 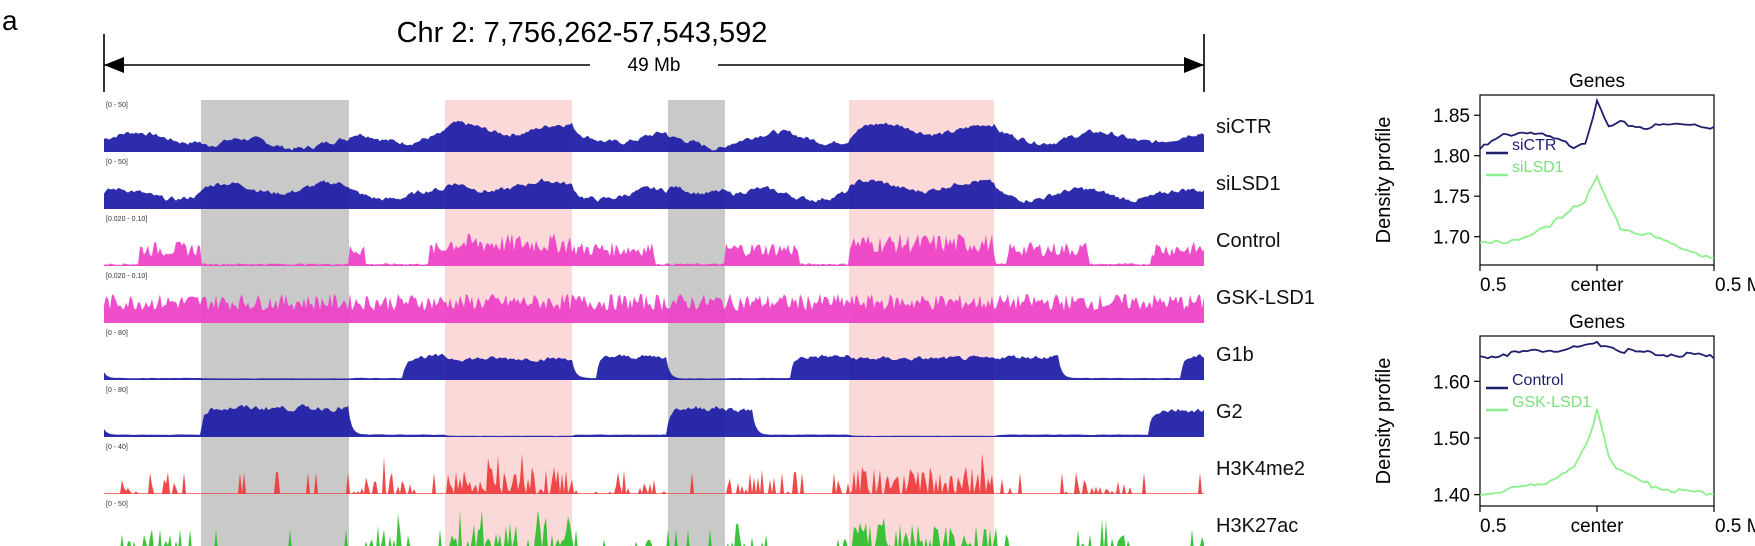 What do you see at coordinates (1451, 496) in the screenshot?
I see `y-tick-label: 1.40` at bounding box center [1451, 496].